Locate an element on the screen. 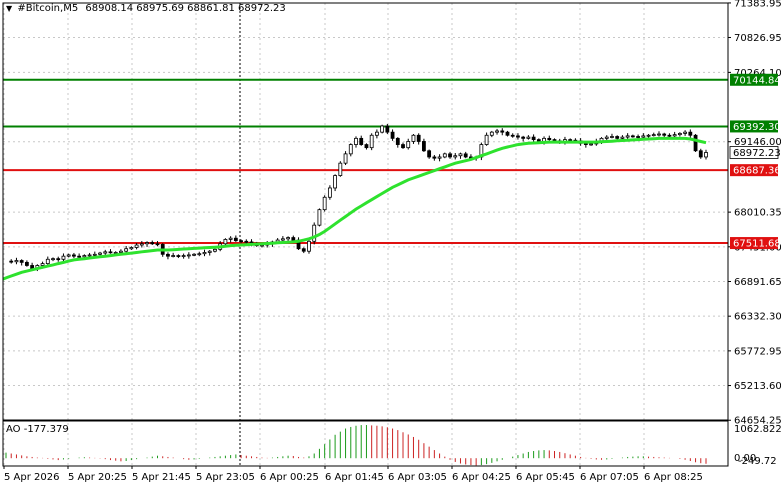 Image resolution: width=781 pixels, height=492 pixels. x-tick-label: 6 Apr 07:05 is located at coordinates (609, 477).